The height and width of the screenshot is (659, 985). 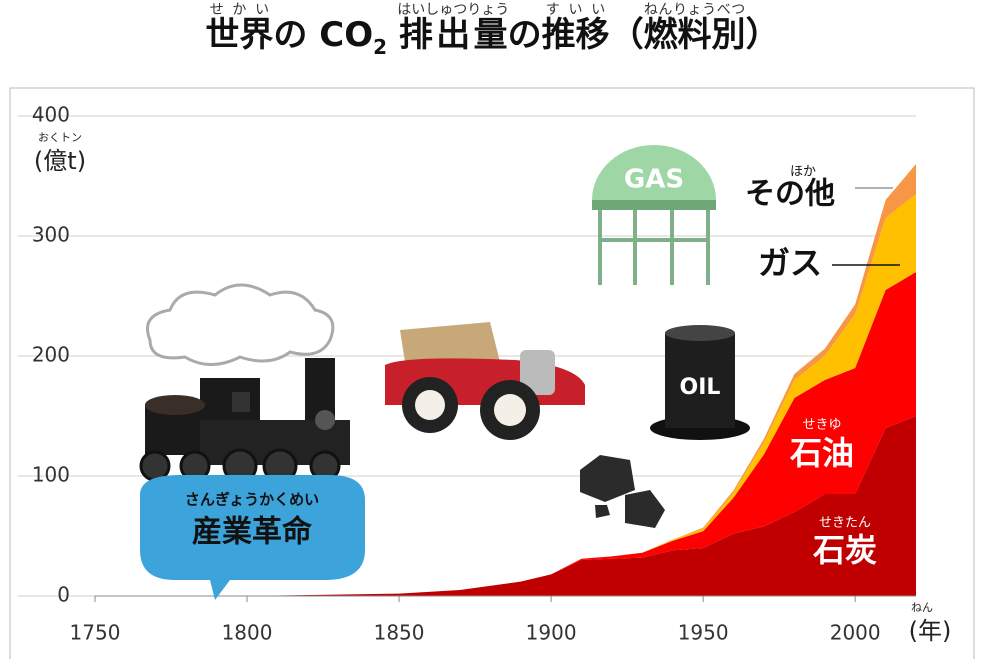 What do you see at coordinates (844, 550) in the screenshot?
I see `series-label: 石炭` at bounding box center [844, 550].